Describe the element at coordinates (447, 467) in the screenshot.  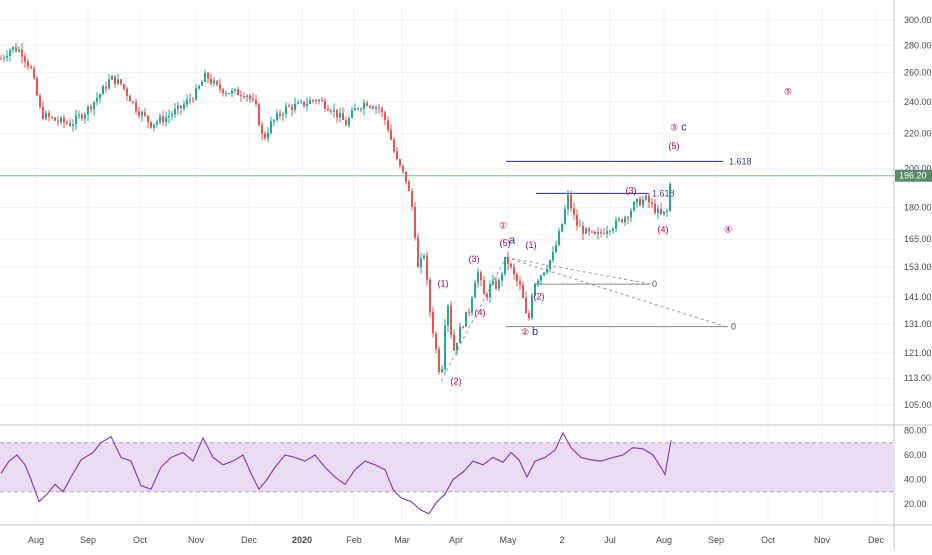
I see `rsi-band` at that location.